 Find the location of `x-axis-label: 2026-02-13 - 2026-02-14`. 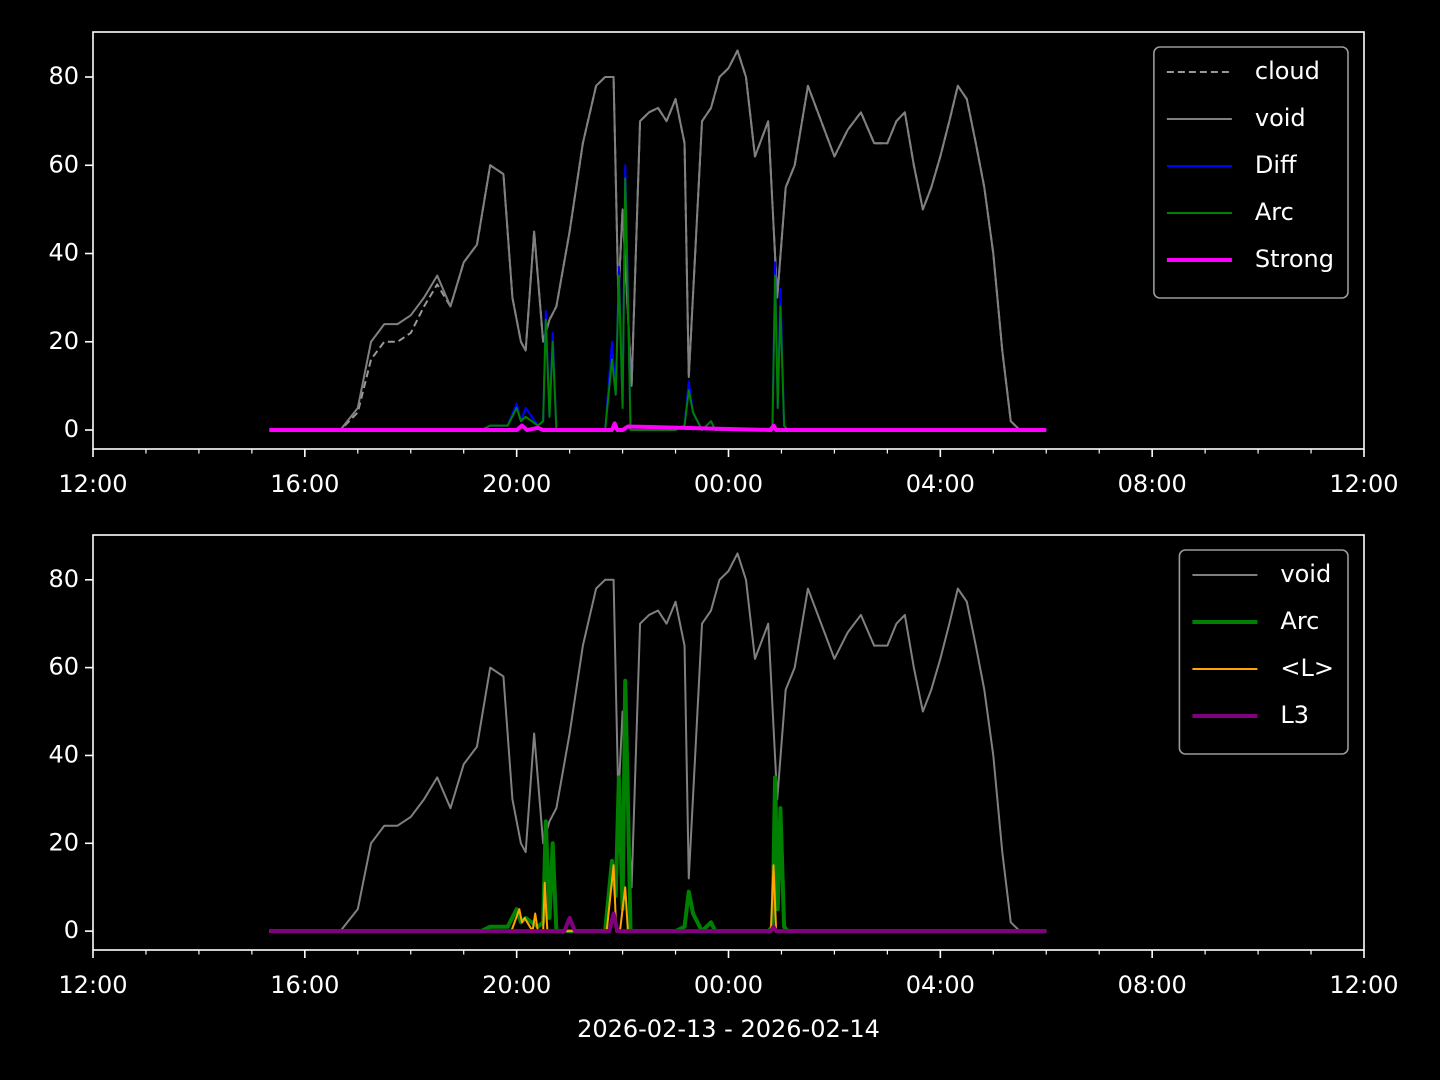

x-axis-label: 2026-02-13 - 2026-02-14 is located at coordinates (728, 1029).